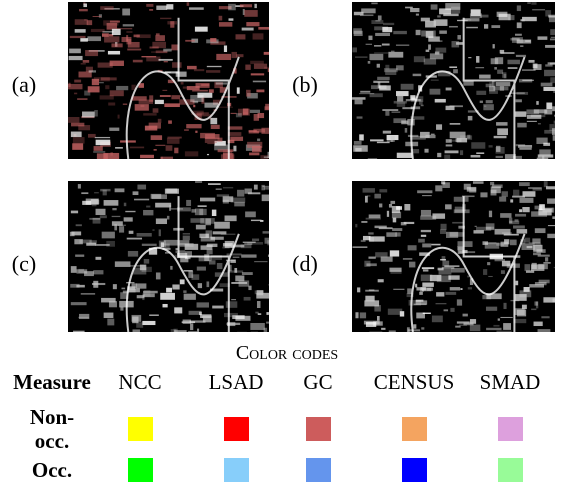 Image resolution: width=575 pixels, height=494 pixels. What do you see at coordinates (305, 84) in the screenshot?
I see `panel-label: (b)` at bounding box center [305, 84].